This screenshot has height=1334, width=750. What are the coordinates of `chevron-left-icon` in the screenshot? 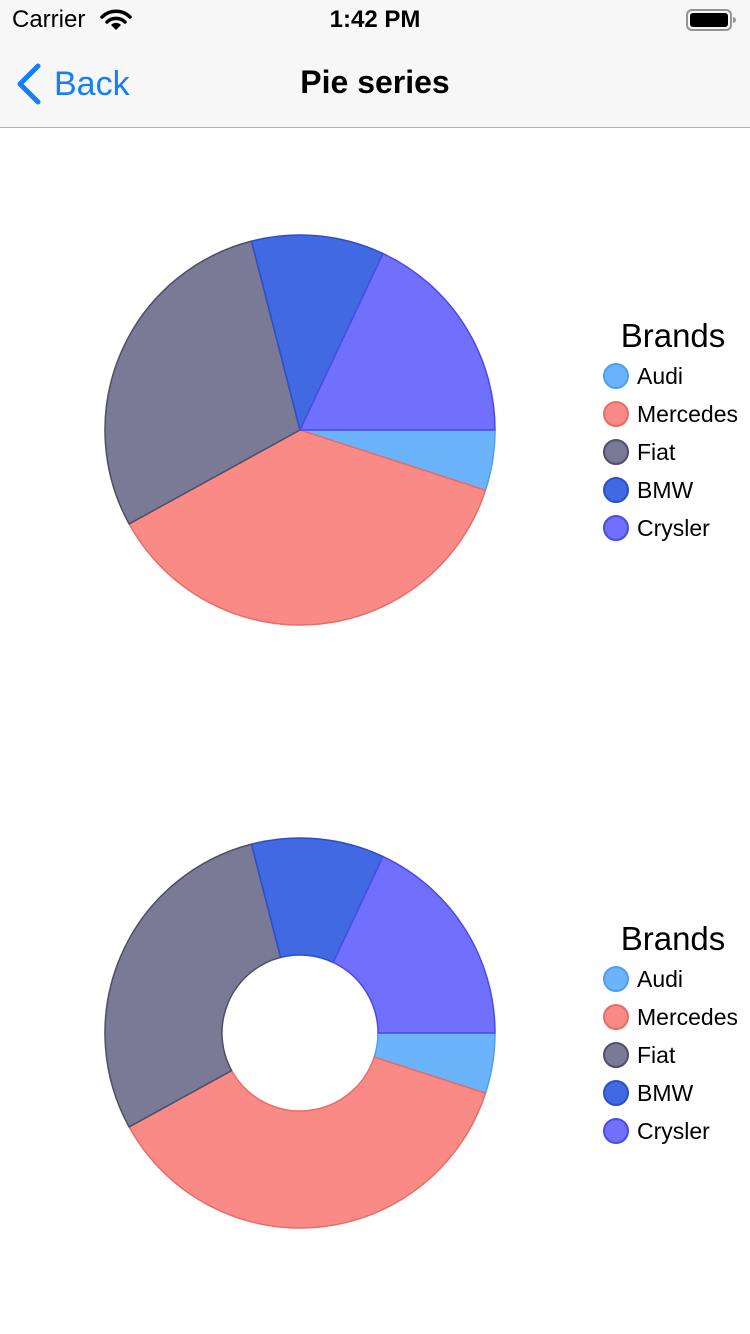 It's located at (29, 84).